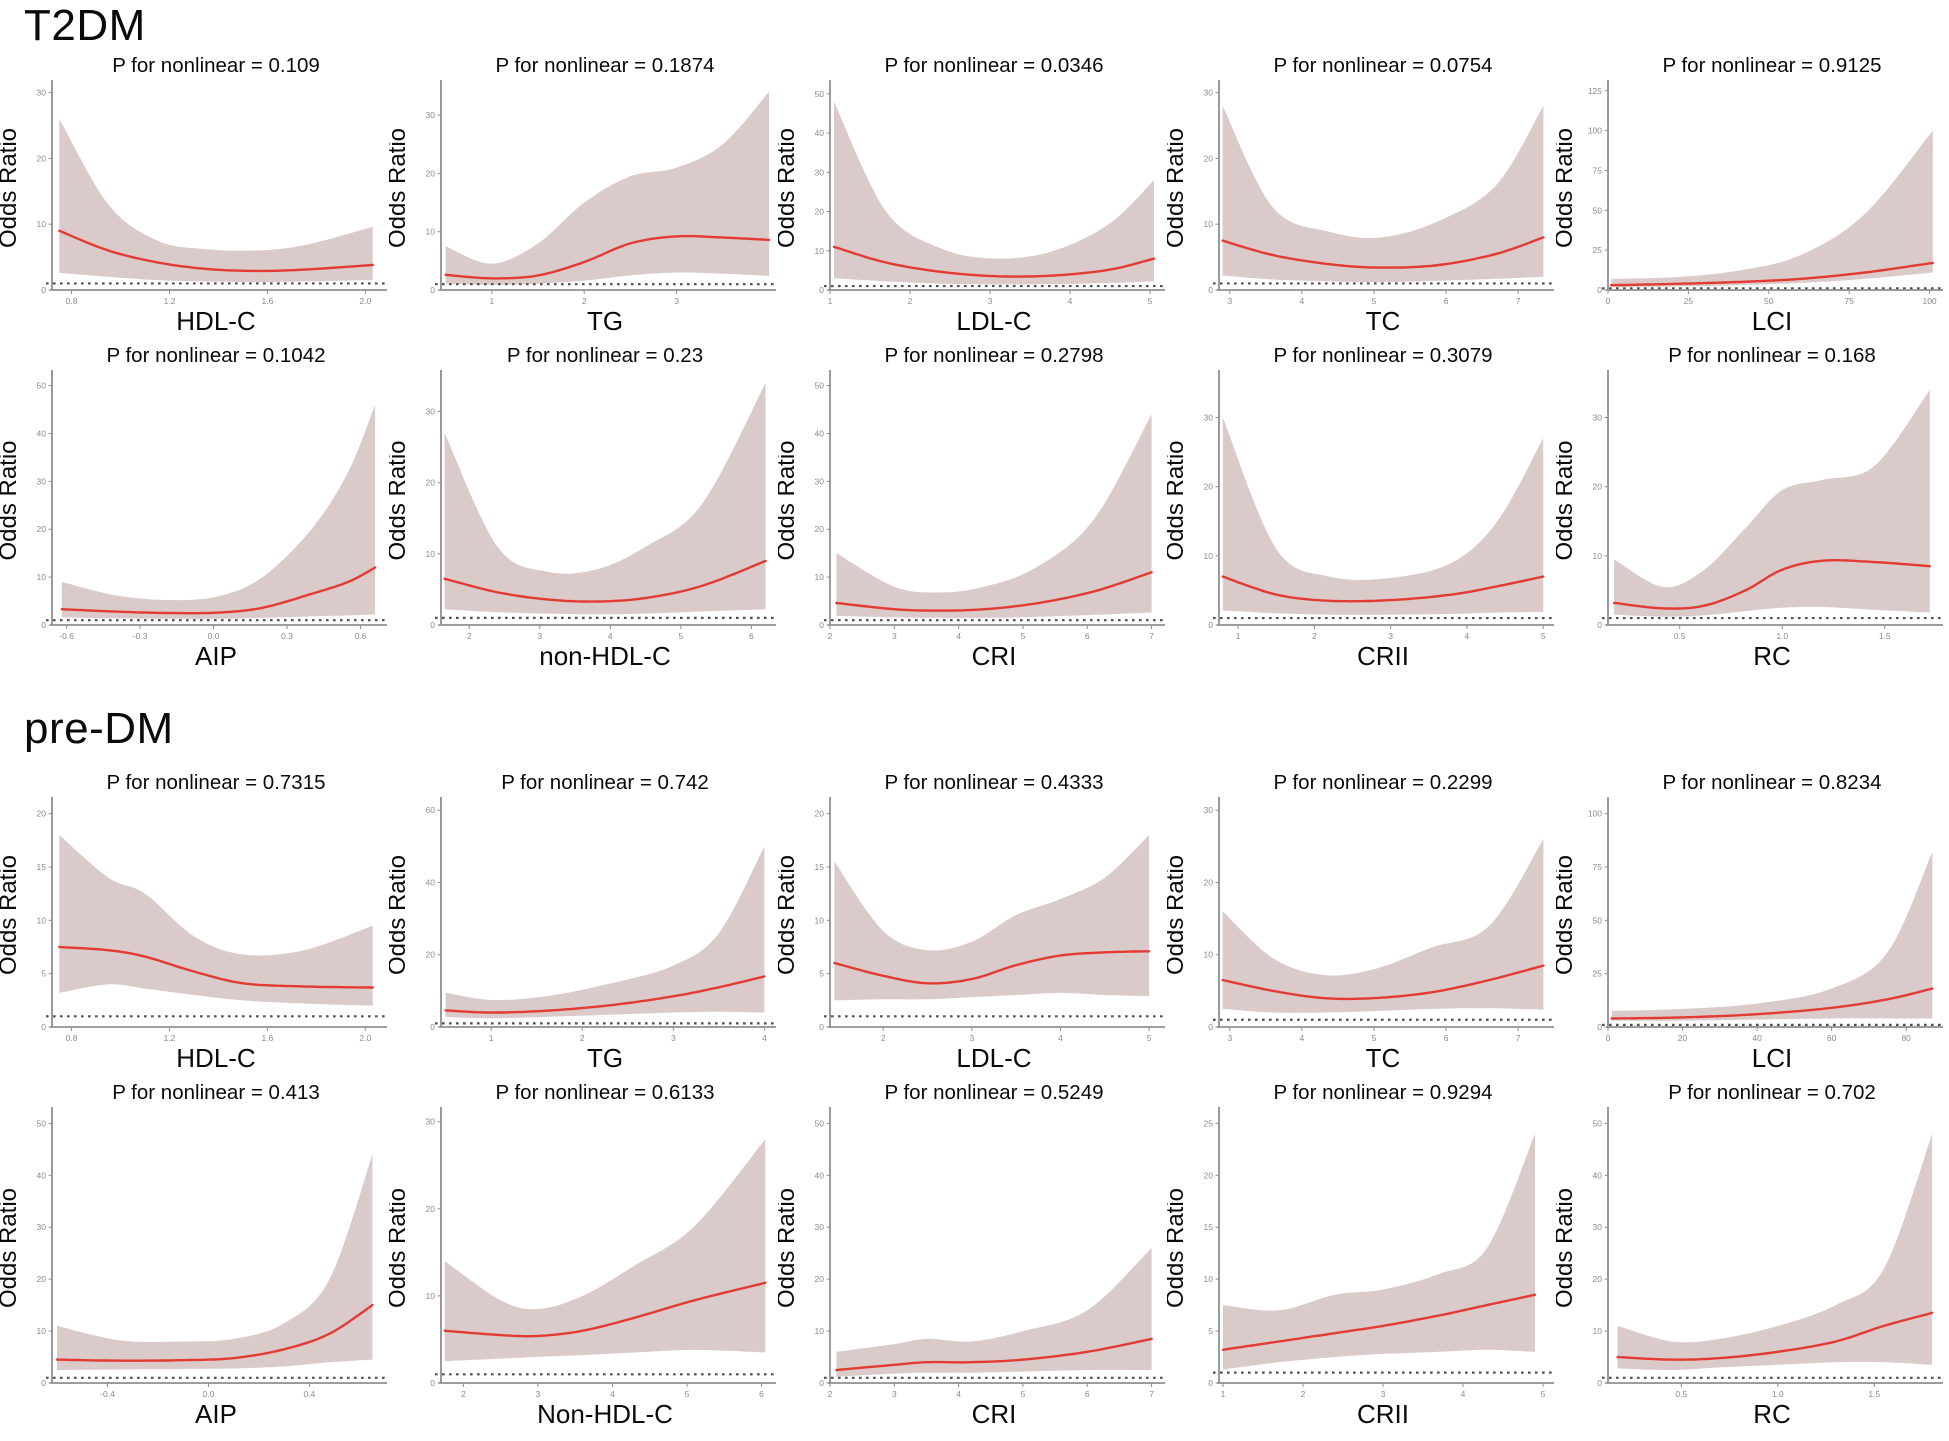 The width and height of the screenshot is (1949, 1441). I want to click on x-tick-label: 7, so click(1151, 1394).